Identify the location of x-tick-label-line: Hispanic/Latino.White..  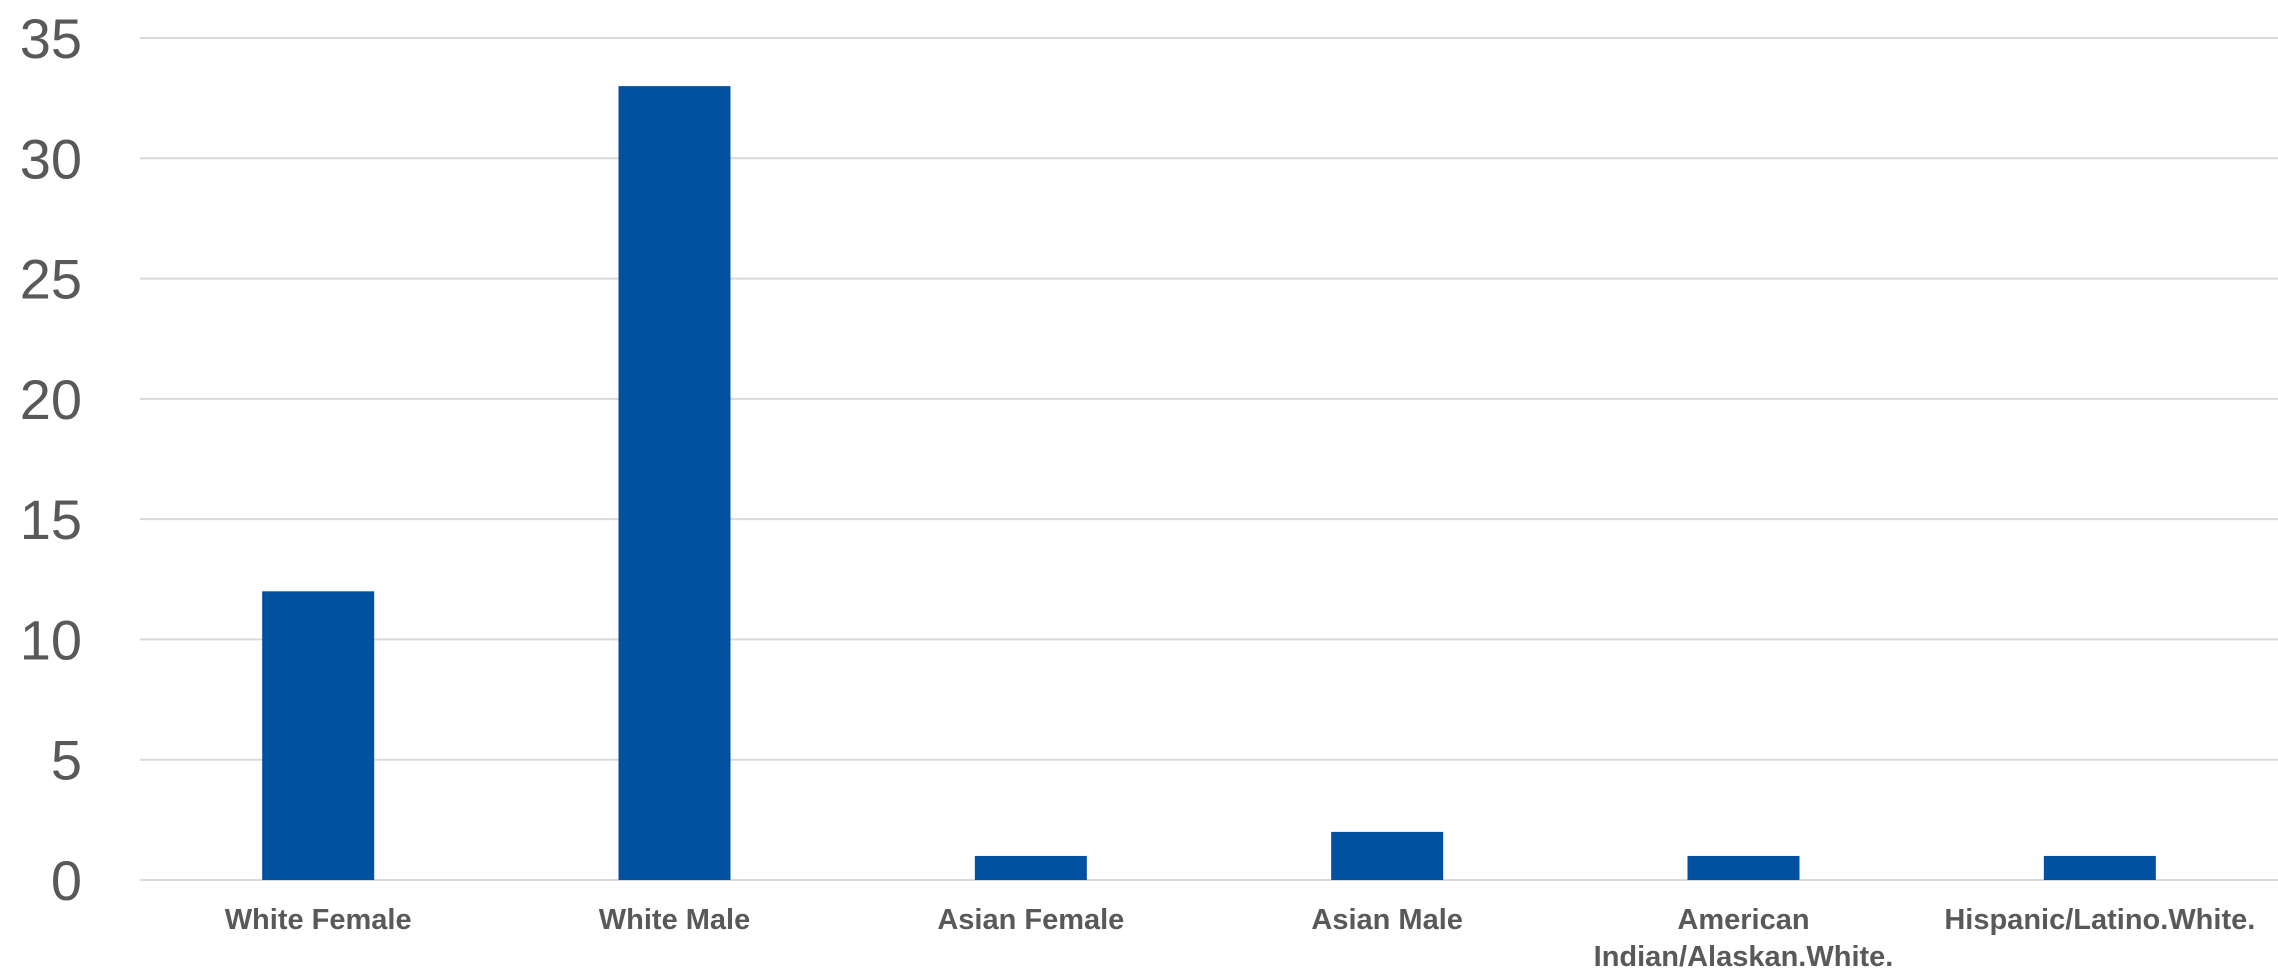
(2099, 920).